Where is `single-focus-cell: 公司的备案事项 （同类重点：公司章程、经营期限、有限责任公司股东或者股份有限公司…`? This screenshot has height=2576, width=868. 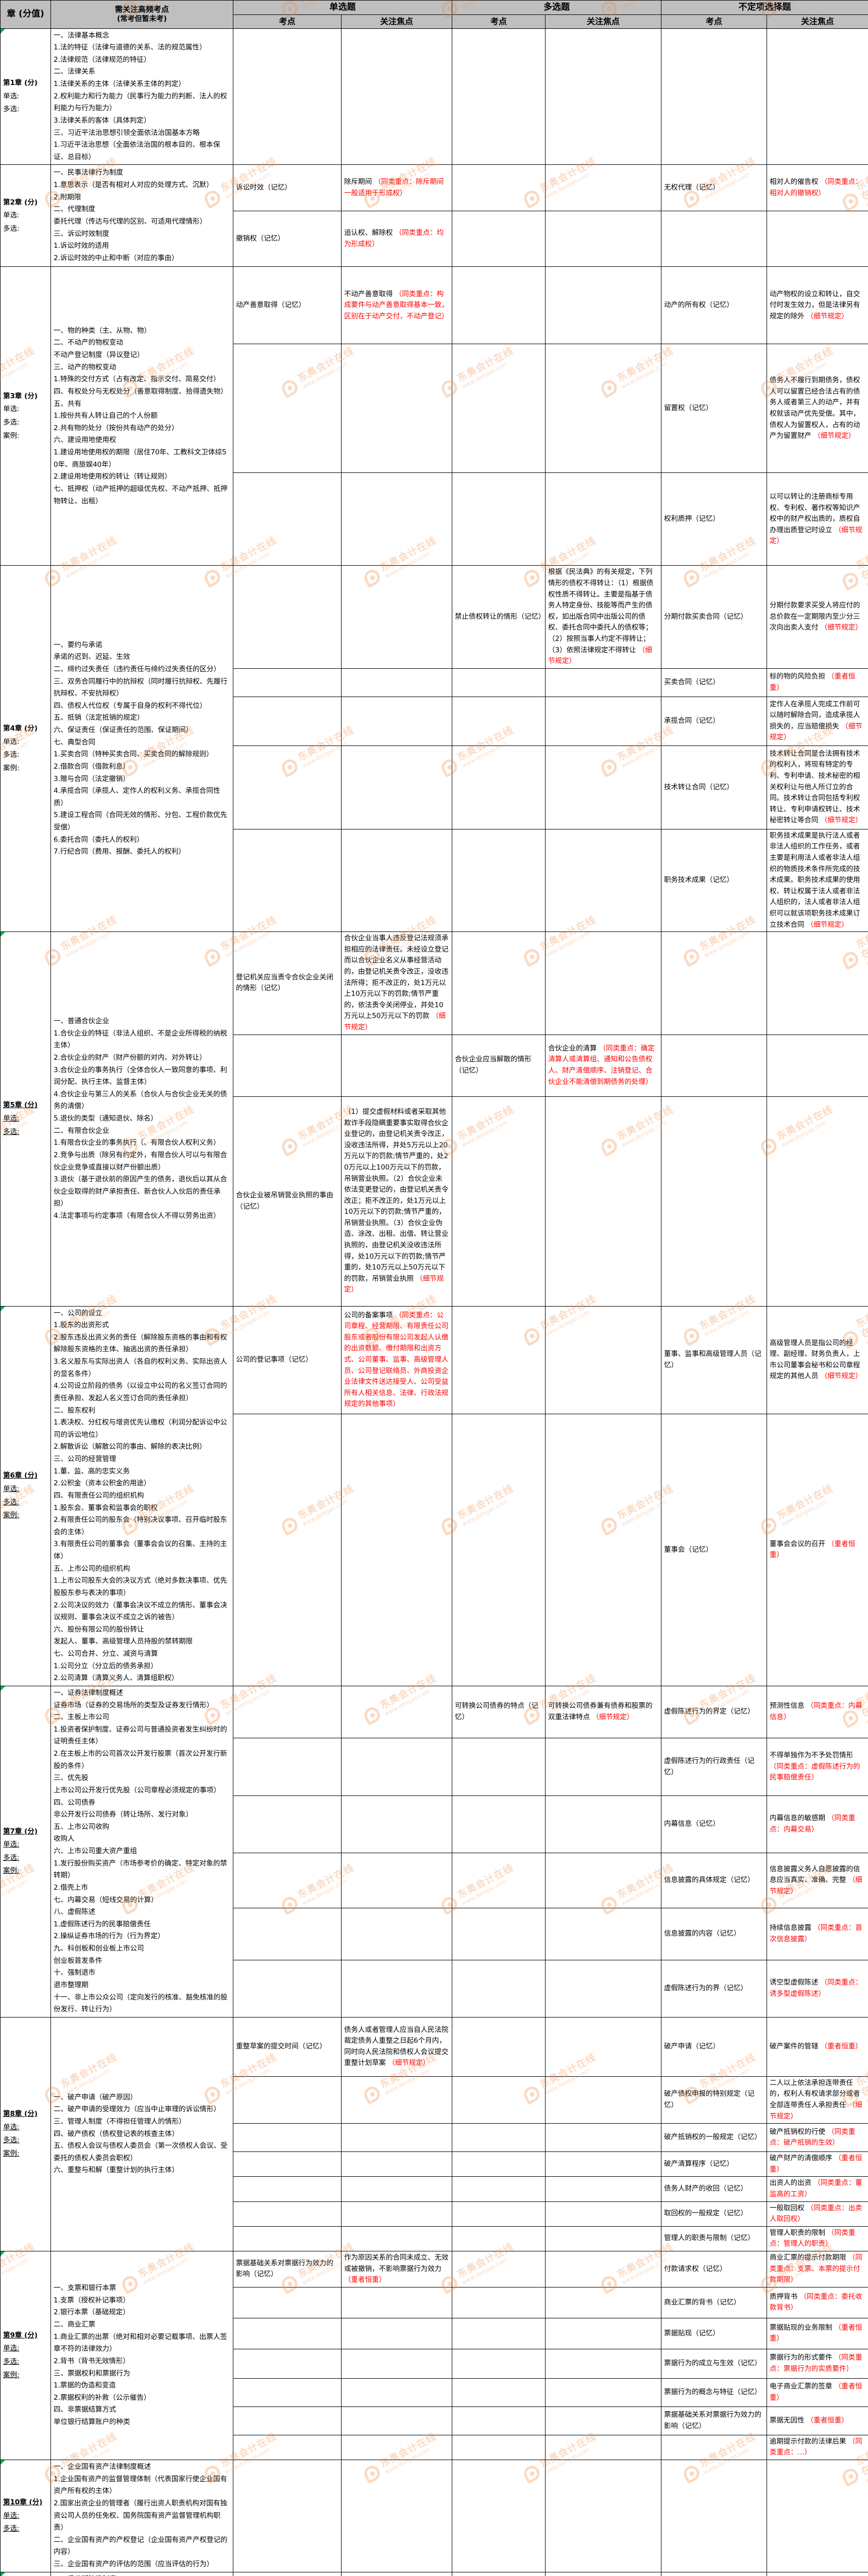
single-focus-cell: 公司的备案事项 （同类重点：公司章程、经营期限、有限责任公司股东或者股份有限公司… is located at coordinates (396, 1360).